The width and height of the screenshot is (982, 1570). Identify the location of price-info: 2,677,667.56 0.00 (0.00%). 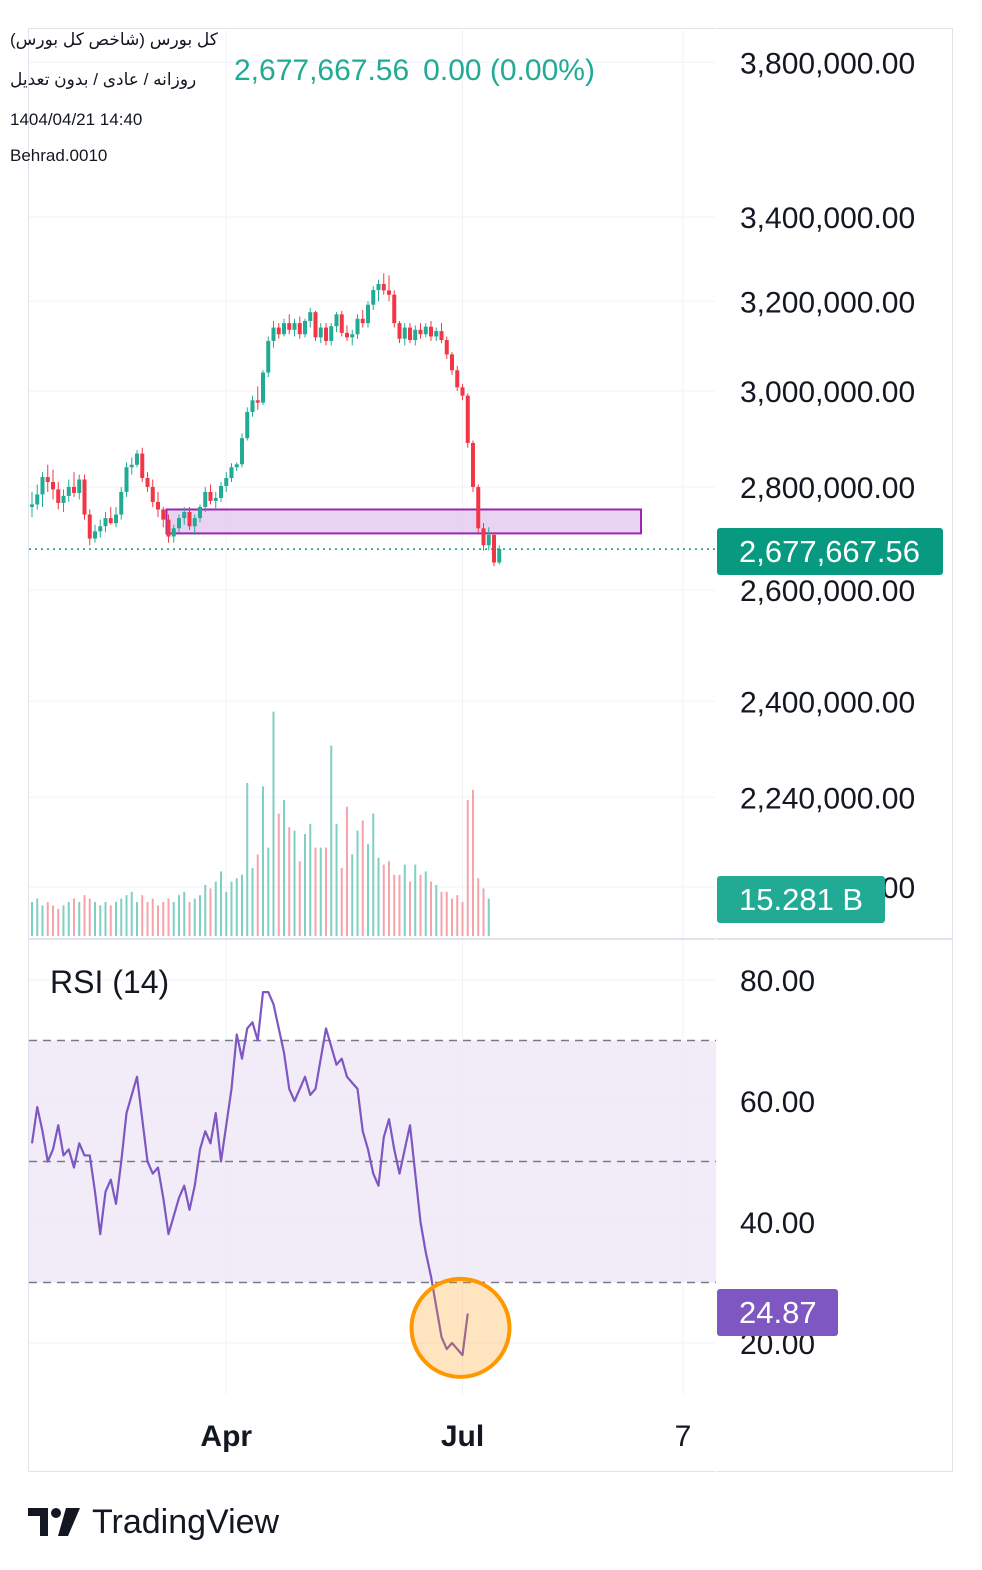
(421, 71).